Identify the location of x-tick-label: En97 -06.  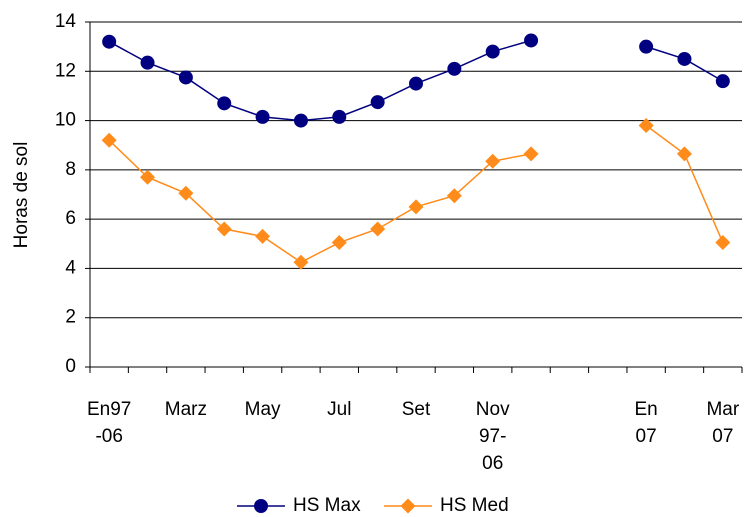
(109, 423).